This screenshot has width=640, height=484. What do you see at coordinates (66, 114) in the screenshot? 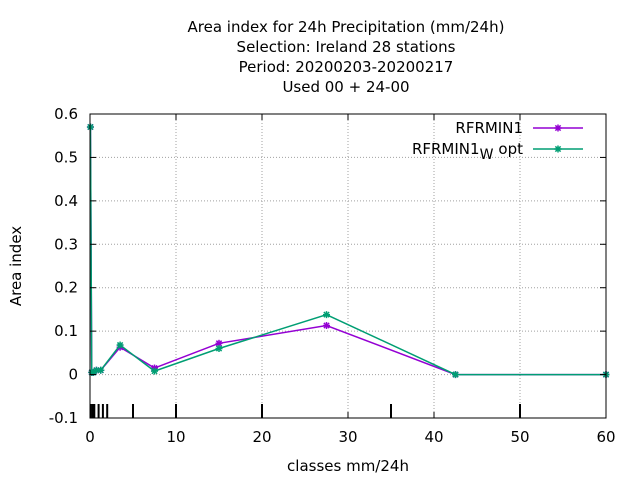
I see `y-tick-label: 0.6` at bounding box center [66, 114].